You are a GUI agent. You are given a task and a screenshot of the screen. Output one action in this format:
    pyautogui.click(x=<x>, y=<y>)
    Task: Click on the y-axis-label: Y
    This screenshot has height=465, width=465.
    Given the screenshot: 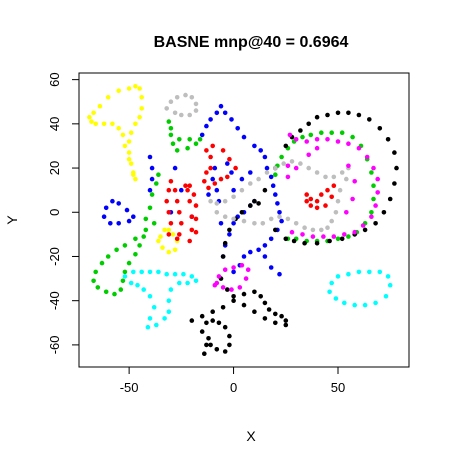 What is the action you would take?
    pyautogui.click(x=12, y=220)
    